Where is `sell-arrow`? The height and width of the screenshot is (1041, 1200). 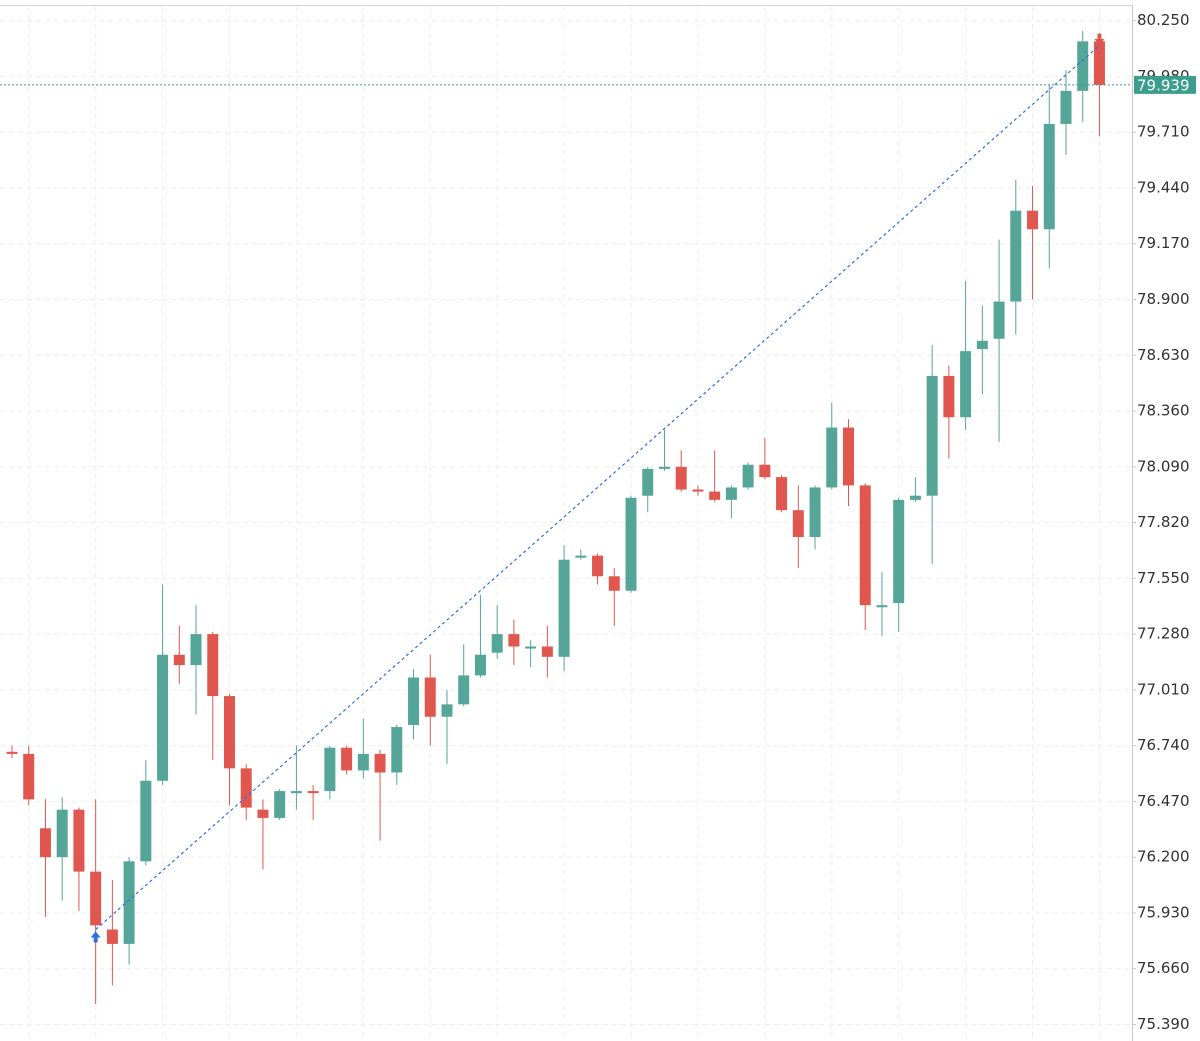 sell-arrow is located at coordinates (1099, 40).